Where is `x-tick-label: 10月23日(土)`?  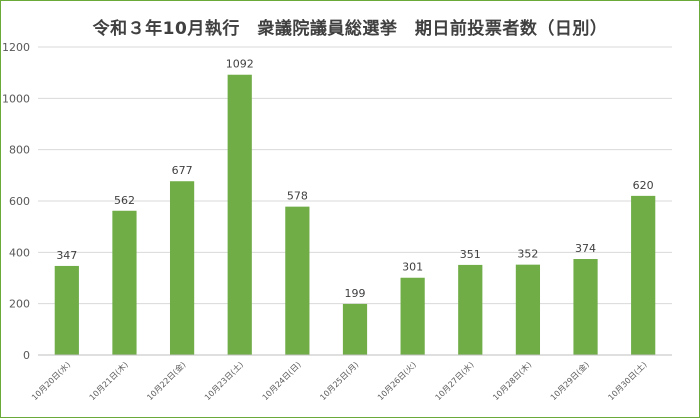
x-tick-label: 10月23日(土) is located at coordinates (223, 380).